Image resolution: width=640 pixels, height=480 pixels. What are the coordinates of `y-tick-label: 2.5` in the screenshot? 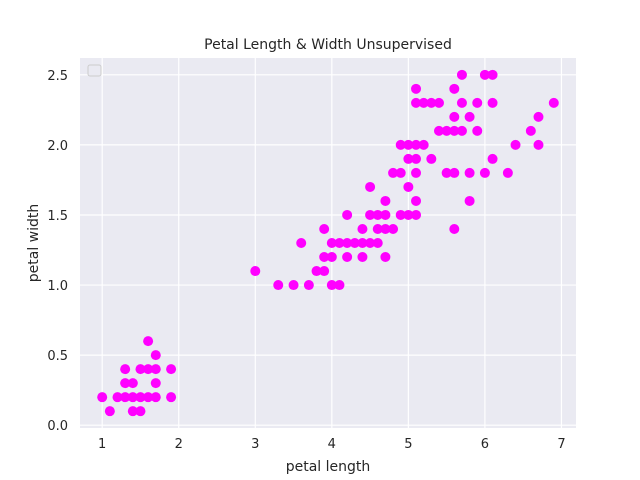 It's located at (57, 76).